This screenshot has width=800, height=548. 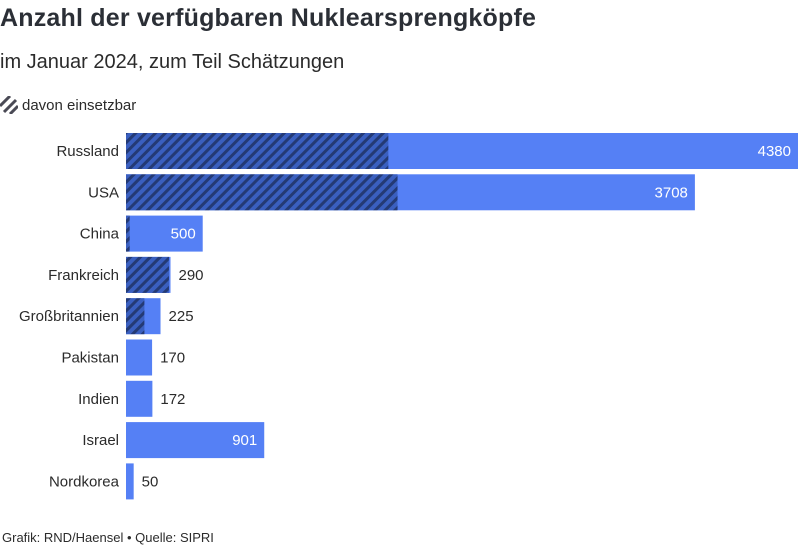 What do you see at coordinates (87, 151) in the screenshot?
I see `category-label: Russland` at bounding box center [87, 151].